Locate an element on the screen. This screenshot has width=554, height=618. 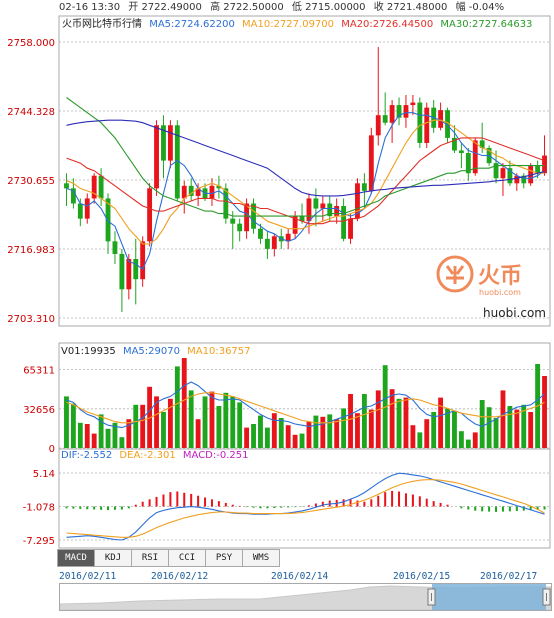
header-low-label: 低 is located at coordinates (297, 6).